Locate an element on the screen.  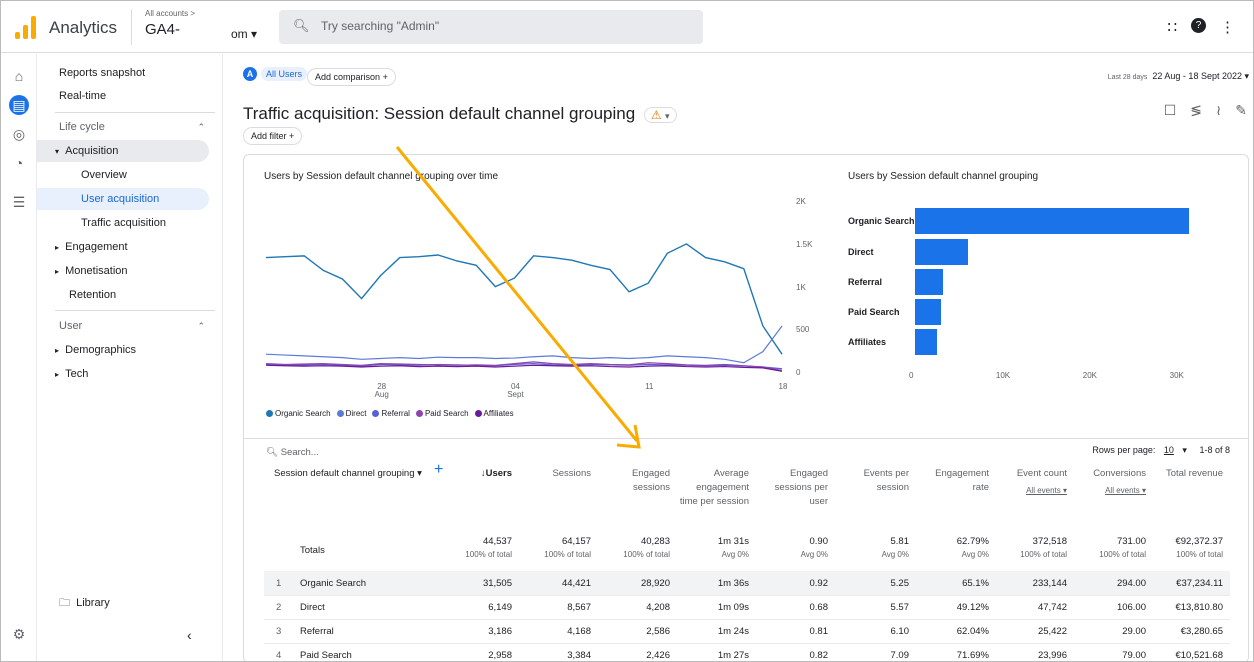
add-filter-label: Add filter is located at coordinates (269, 136).